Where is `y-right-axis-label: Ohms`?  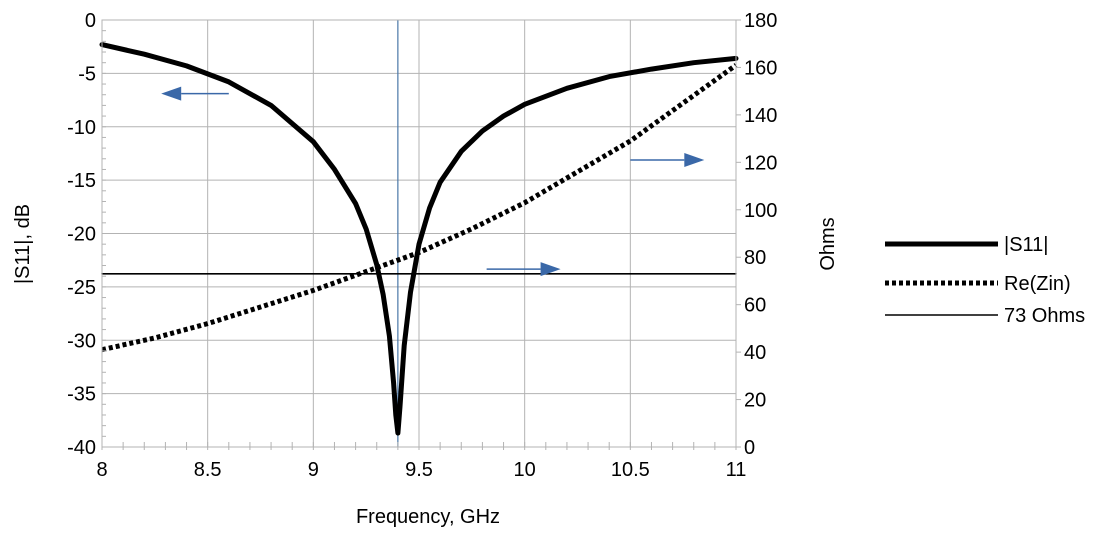
y-right-axis-label: Ohms is located at coordinates (828, 243).